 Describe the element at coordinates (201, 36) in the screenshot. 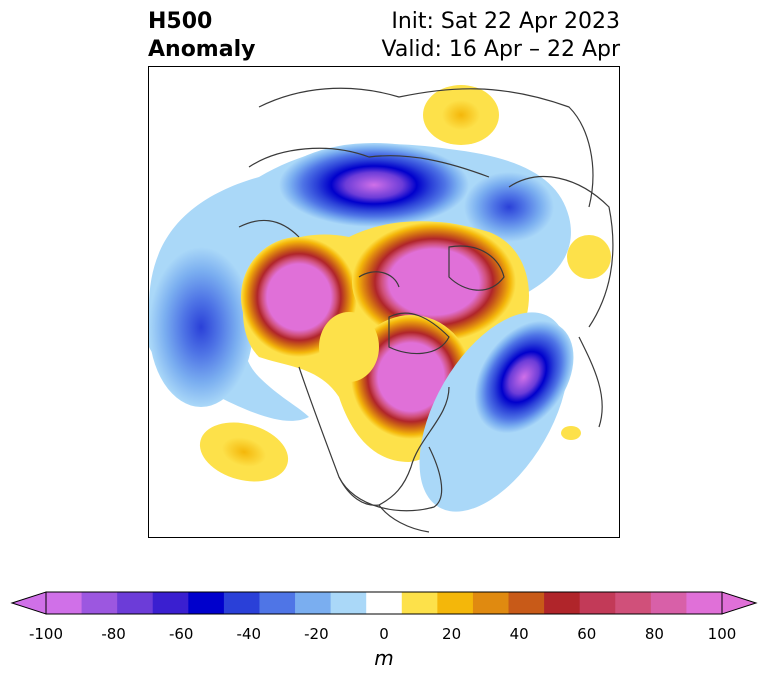

I see `map-title: H500 Anomaly` at that location.